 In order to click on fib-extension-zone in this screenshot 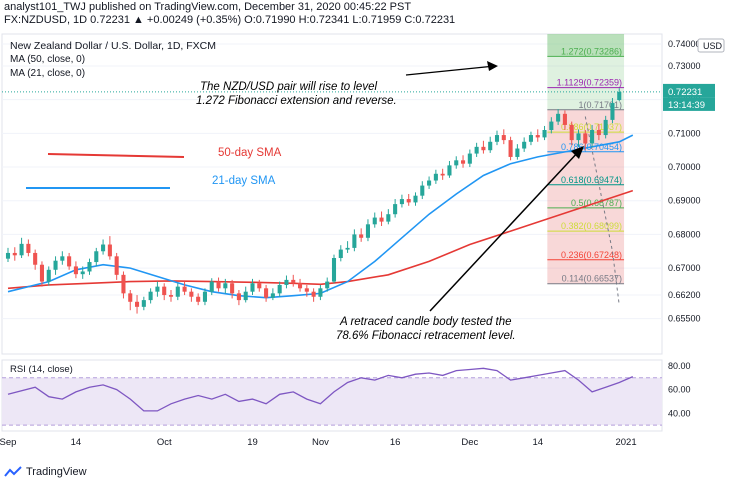, I will do `click(586, 45)`.